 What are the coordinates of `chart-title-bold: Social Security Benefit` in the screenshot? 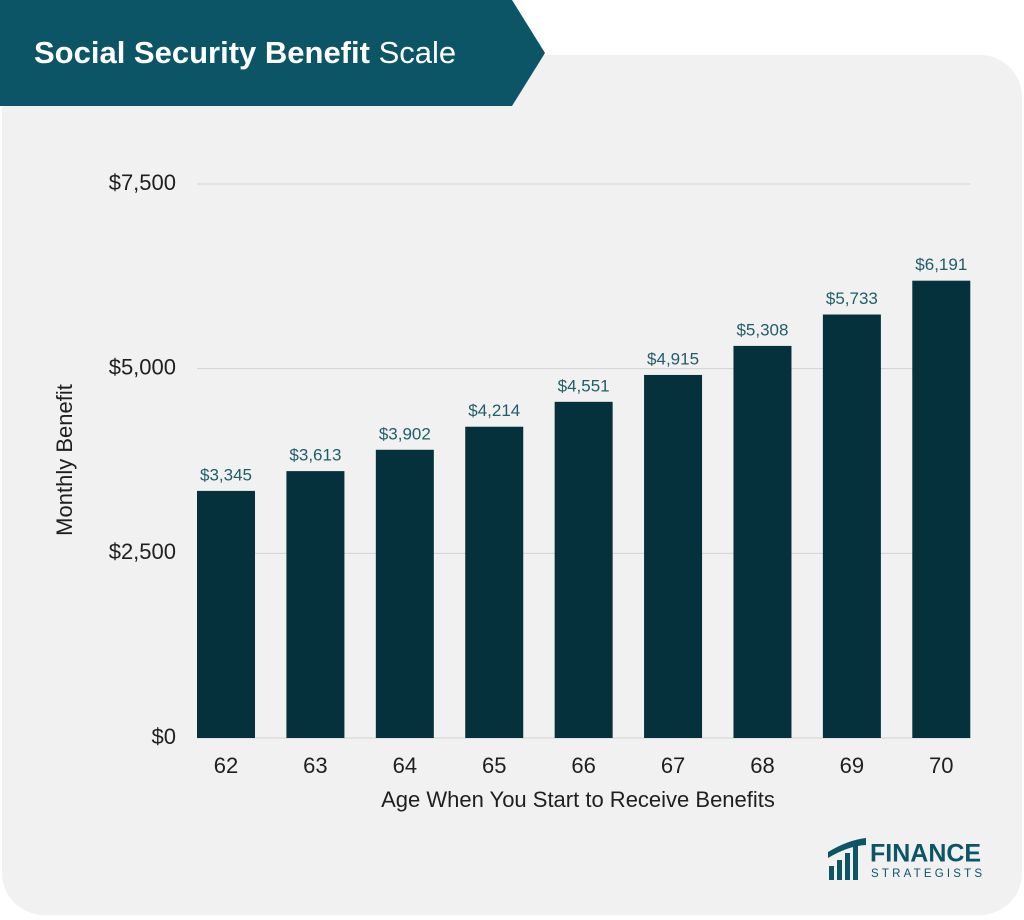 It's located at (202, 52).